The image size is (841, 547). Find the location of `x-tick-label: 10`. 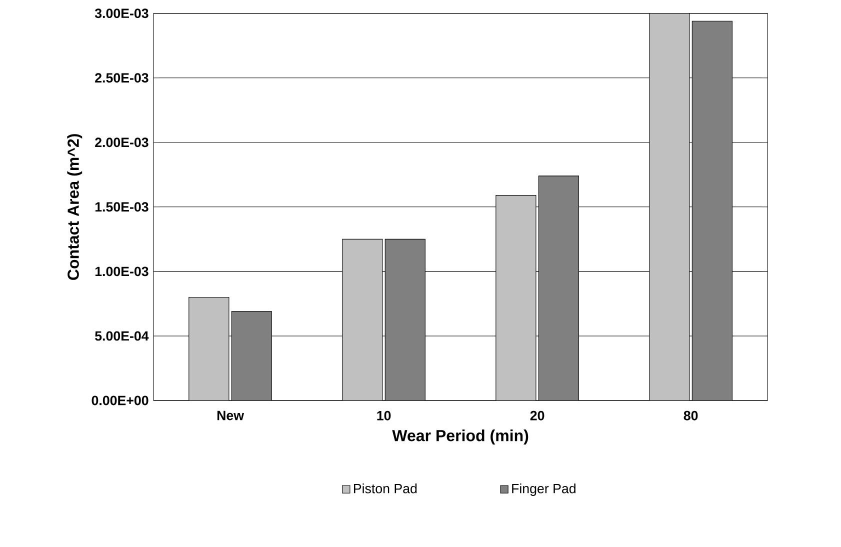

x-tick-label: 10 is located at coordinates (384, 415).